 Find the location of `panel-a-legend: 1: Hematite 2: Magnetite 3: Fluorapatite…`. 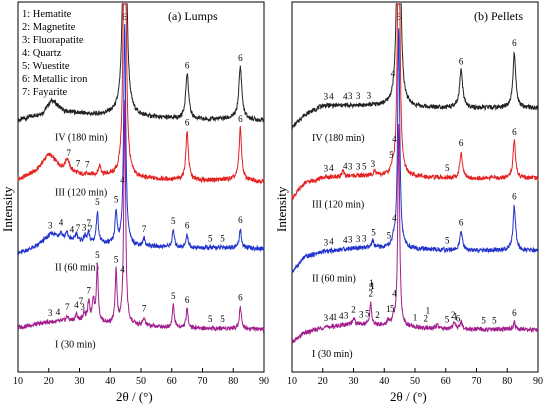

panel-a-legend: 1: Hematite 2: Magnetite 3: Fluorapatite… is located at coordinates (55, 53).